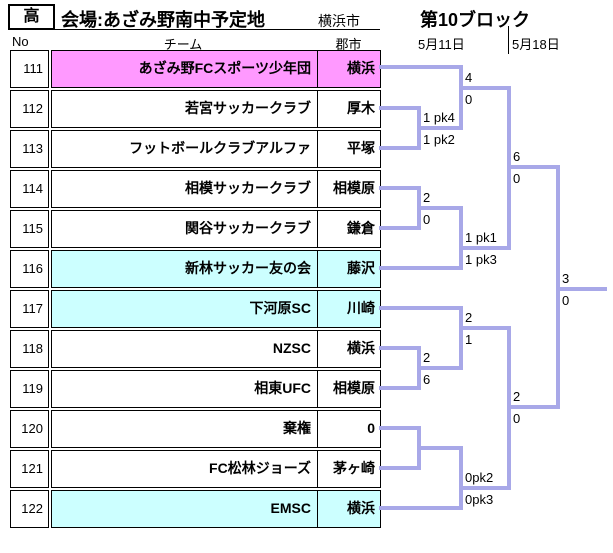 The width and height of the screenshot is (613, 553). Describe the element at coordinates (291, 348) in the screenshot. I see `team-name: NZSC` at that location.